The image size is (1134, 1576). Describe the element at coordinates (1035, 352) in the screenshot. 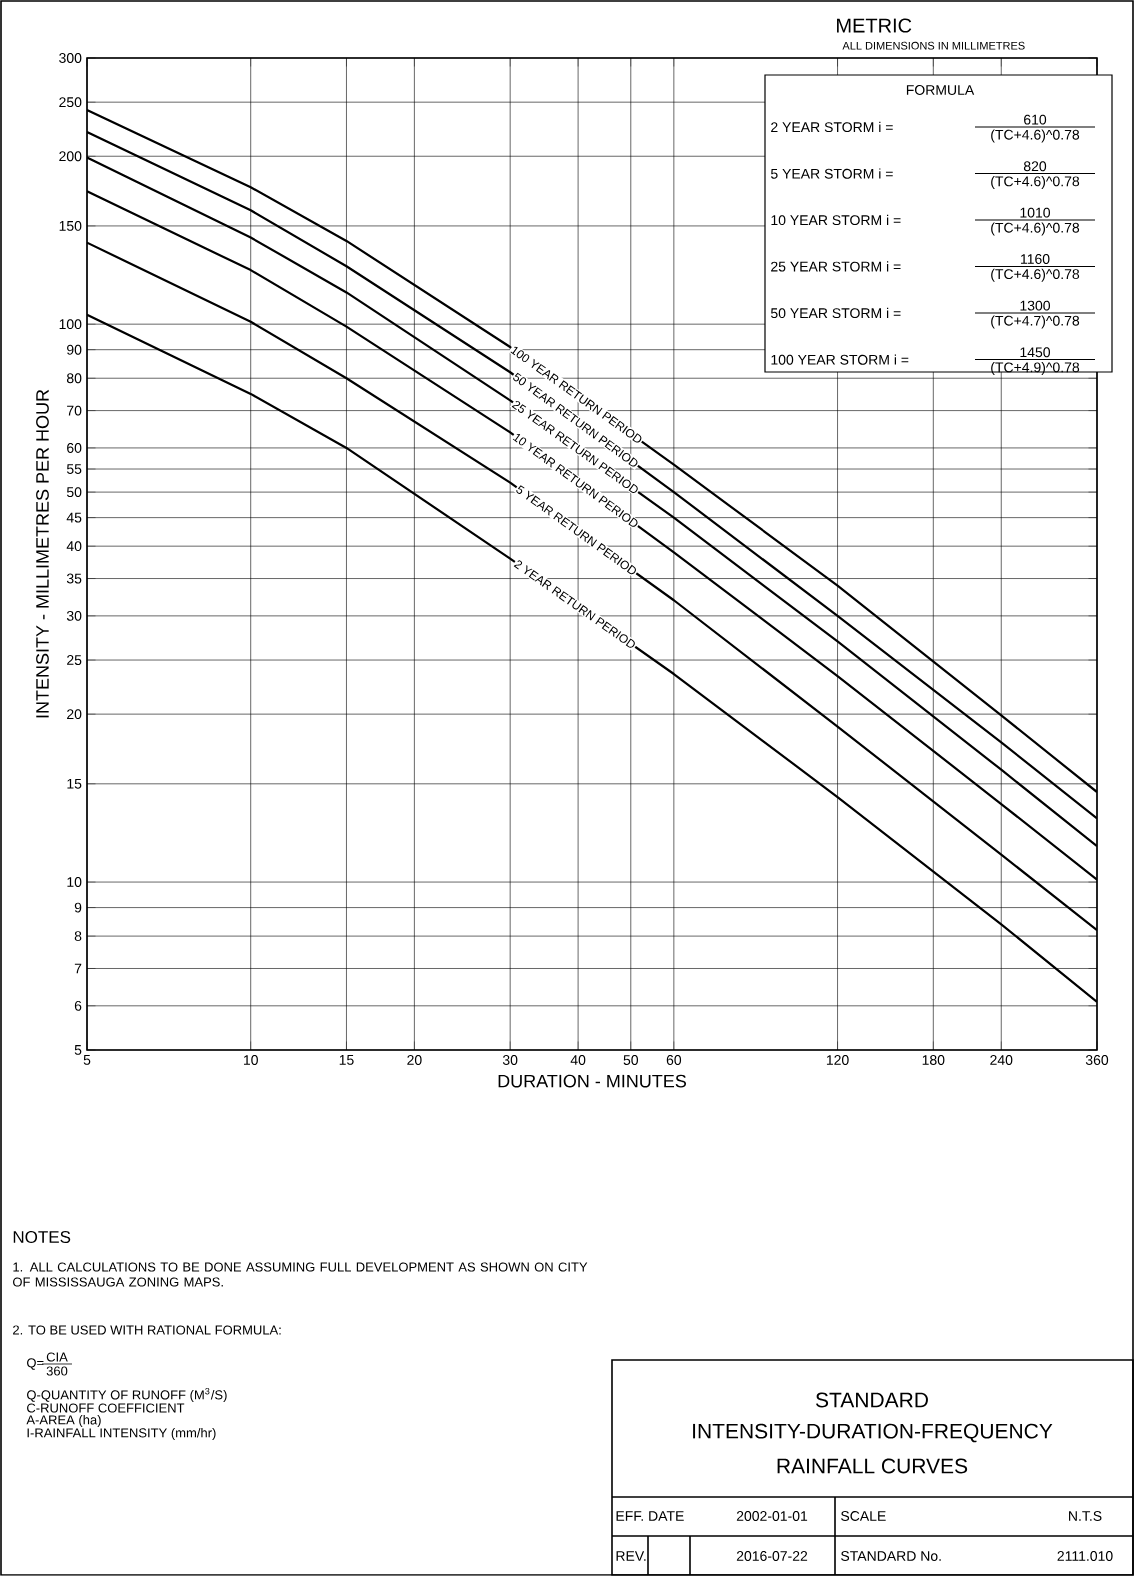

I see `annotation: 1450` at that location.